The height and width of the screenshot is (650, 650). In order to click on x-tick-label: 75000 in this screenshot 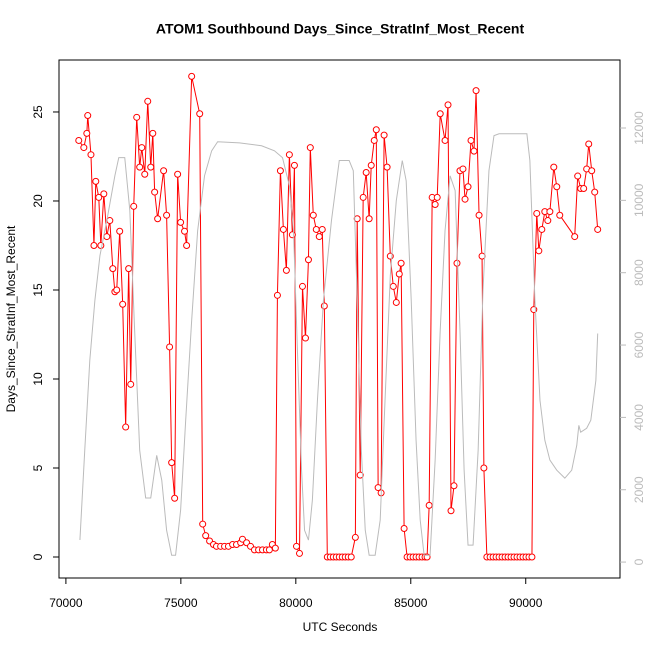, I will do `click(181, 603)`.